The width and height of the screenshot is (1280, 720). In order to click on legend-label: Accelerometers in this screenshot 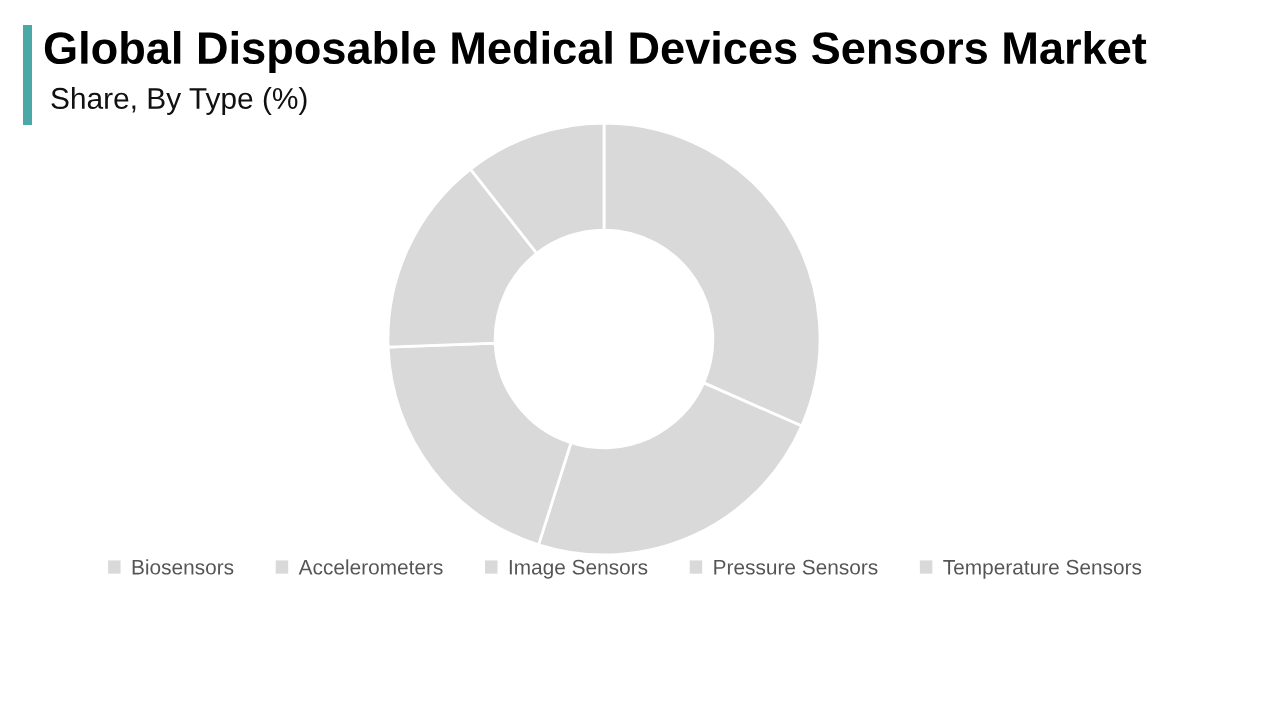, I will do `click(370, 567)`.